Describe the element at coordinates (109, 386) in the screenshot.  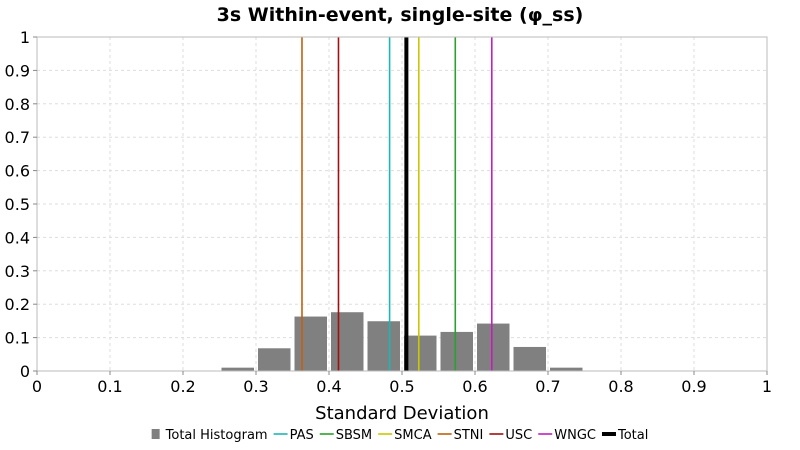
I see `x-tick-label: 0.1` at that location.